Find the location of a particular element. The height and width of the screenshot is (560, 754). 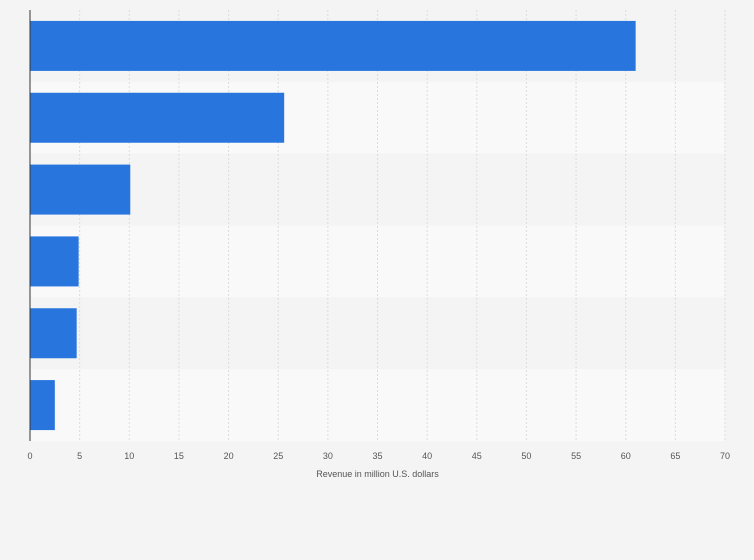

x-tick-label: 10 is located at coordinates (129, 456).